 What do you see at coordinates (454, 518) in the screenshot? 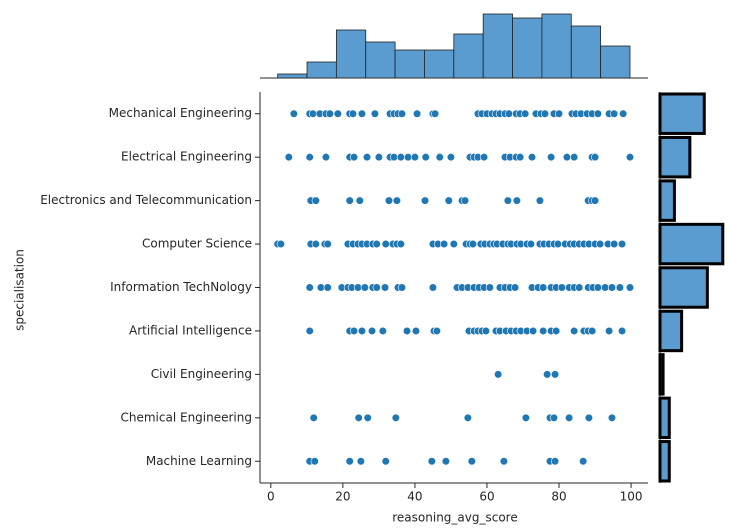
I see `x-axis-label: reasoning_avg_score` at bounding box center [454, 518].